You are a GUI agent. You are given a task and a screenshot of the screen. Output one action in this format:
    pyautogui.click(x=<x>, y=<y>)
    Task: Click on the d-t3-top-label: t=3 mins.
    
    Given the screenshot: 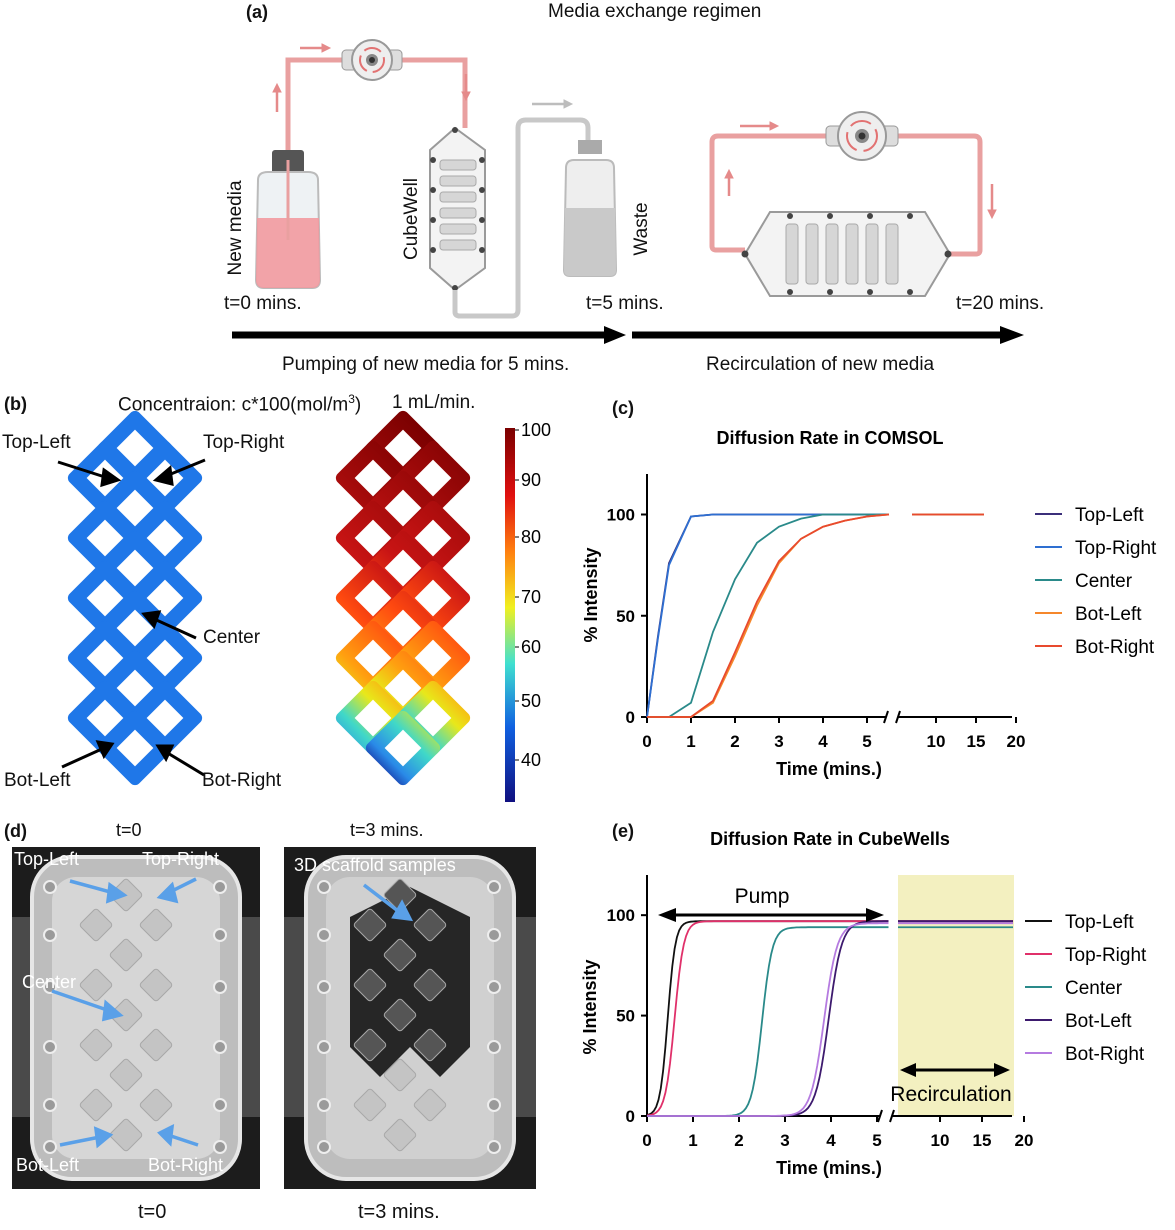 What is the action you would take?
    pyautogui.click(x=387, y=830)
    